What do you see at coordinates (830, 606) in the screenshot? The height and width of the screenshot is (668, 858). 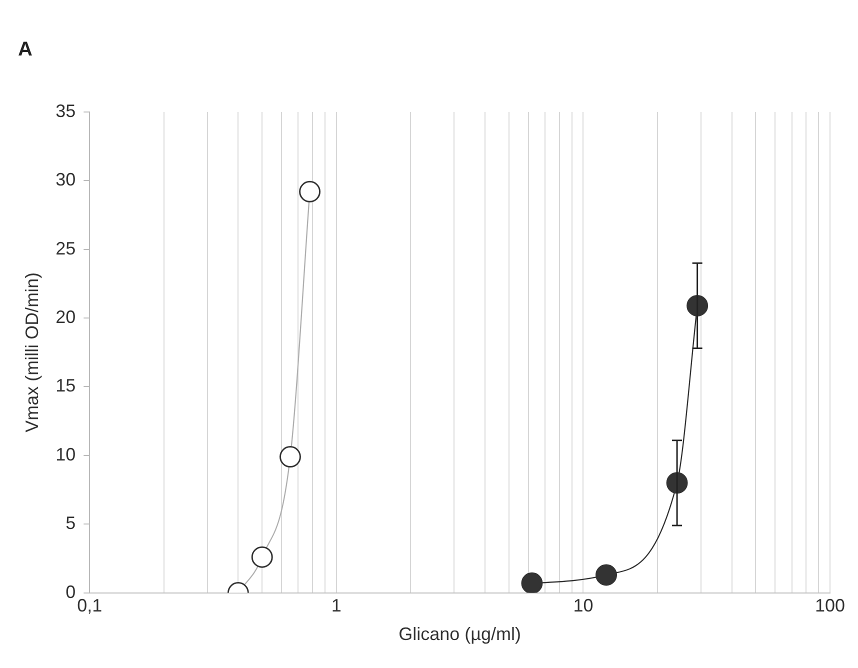 I see `x-tick-label: 100` at bounding box center [830, 606].